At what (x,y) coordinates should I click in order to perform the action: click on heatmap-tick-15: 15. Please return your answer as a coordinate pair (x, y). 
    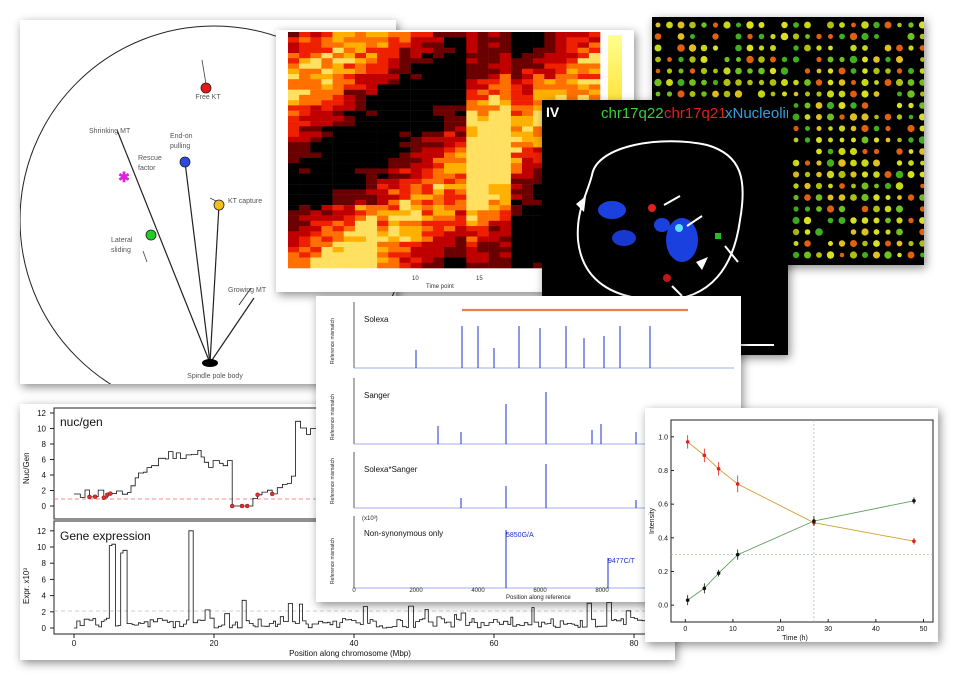
    Looking at the image, I should click on (479, 279).